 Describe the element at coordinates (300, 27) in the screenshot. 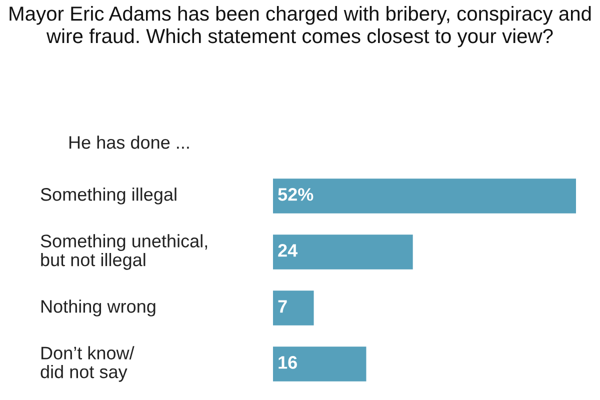

I see `chart-title: Mayor Eric Adams has been charged with bribery, conspiracy and wire fraud. Which statement comes closest to your view?` at that location.